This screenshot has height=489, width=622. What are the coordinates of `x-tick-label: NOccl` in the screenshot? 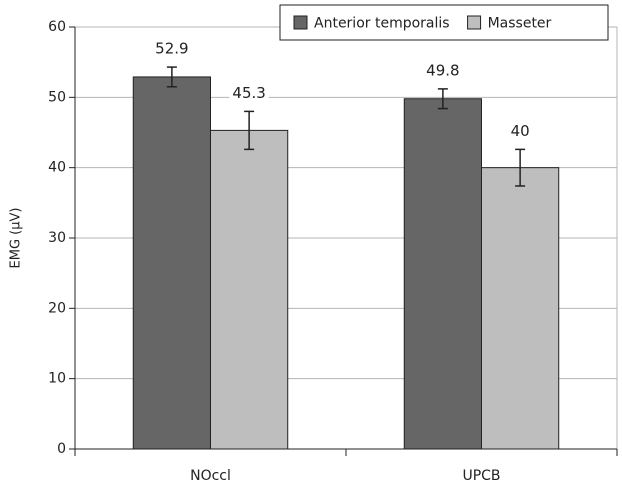 It's located at (210, 476).